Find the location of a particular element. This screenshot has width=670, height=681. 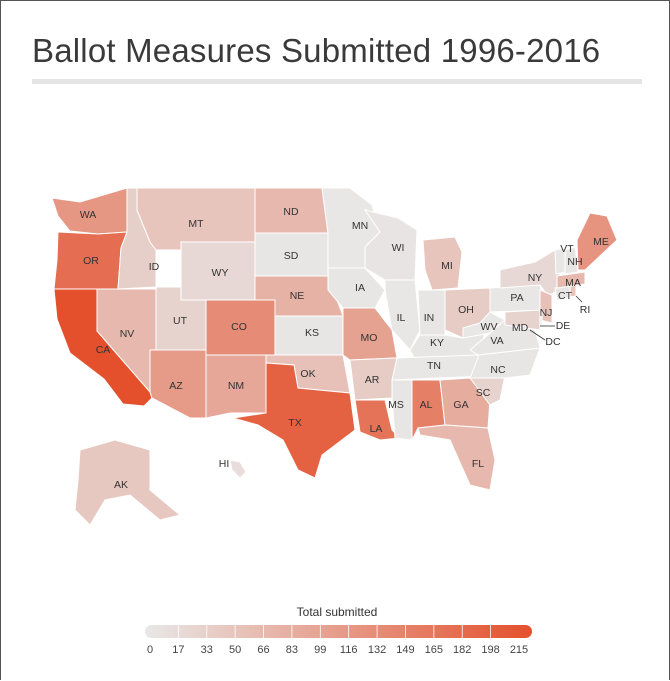

state-label-ma: MA is located at coordinates (573, 283).